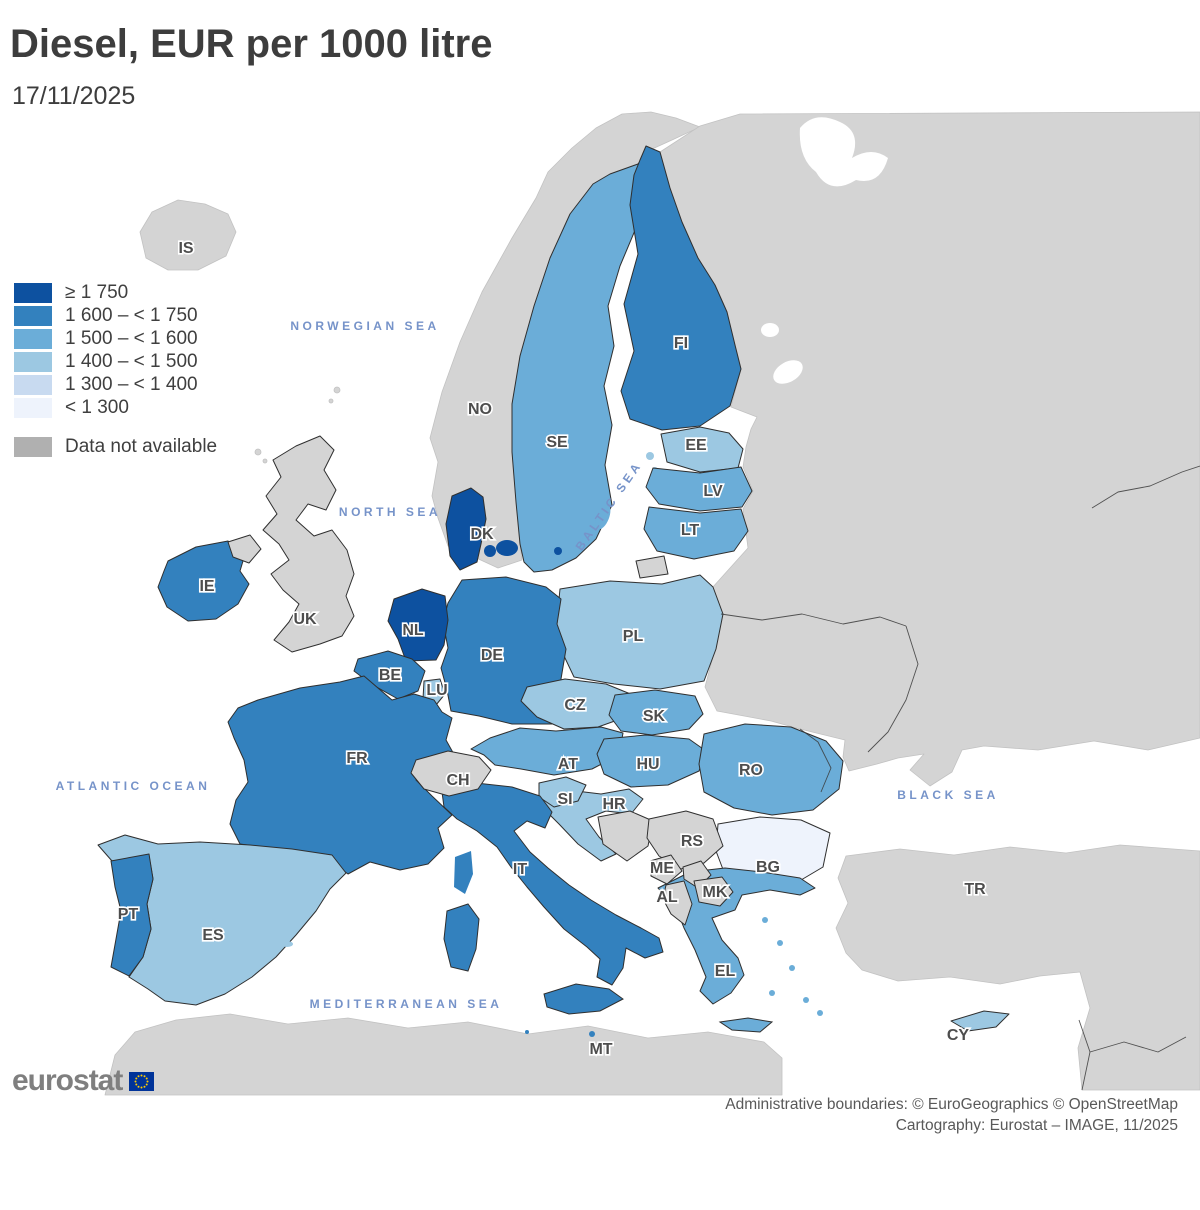 This screenshot has height=1210, width=1200. What do you see at coordinates (746, 1025) in the screenshot?
I see `island-crete` at bounding box center [746, 1025].